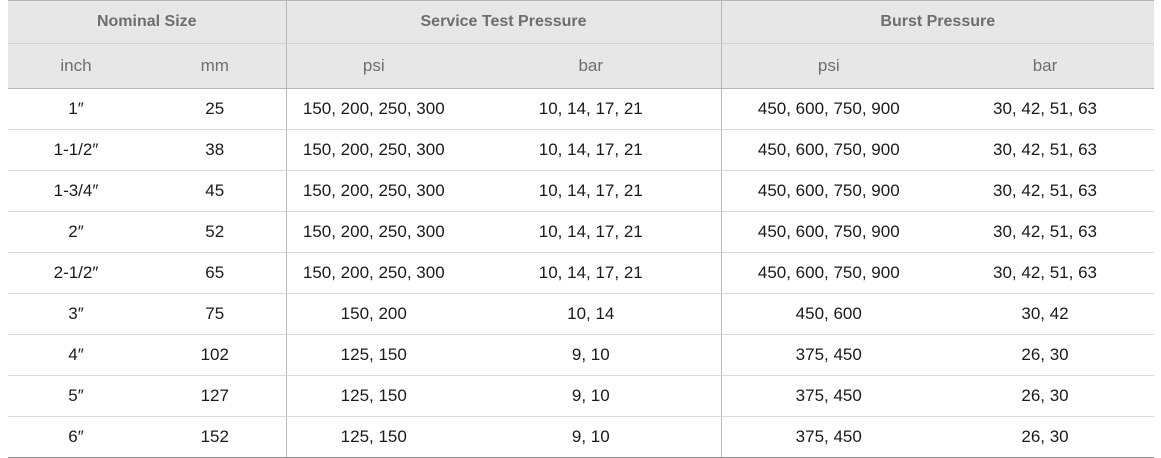 The image size is (1161, 458). Describe the element at coordinates (76, 355) in the screenshot. I see `size-inch-cell: 4″` at that location.